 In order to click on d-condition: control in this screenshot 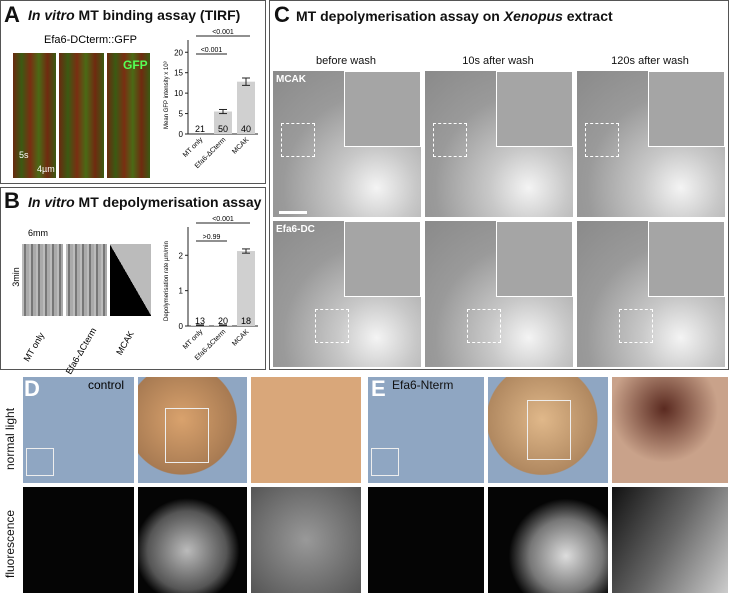, I will do `click(106, 385)`.